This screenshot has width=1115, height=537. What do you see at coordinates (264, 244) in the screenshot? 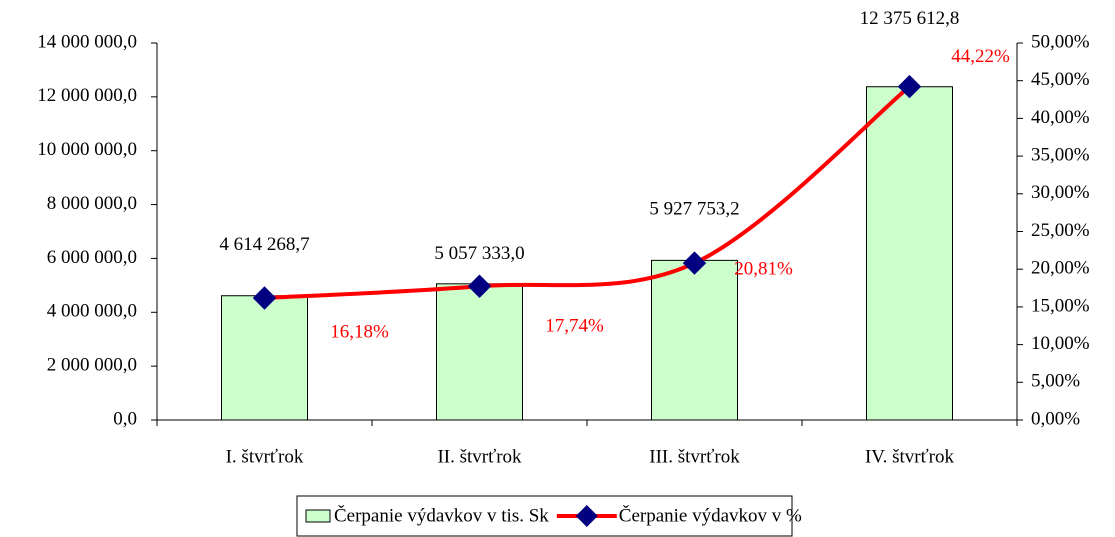
I see `bar-value-label: 4 614 268,7` at bounding box center [264, 244].